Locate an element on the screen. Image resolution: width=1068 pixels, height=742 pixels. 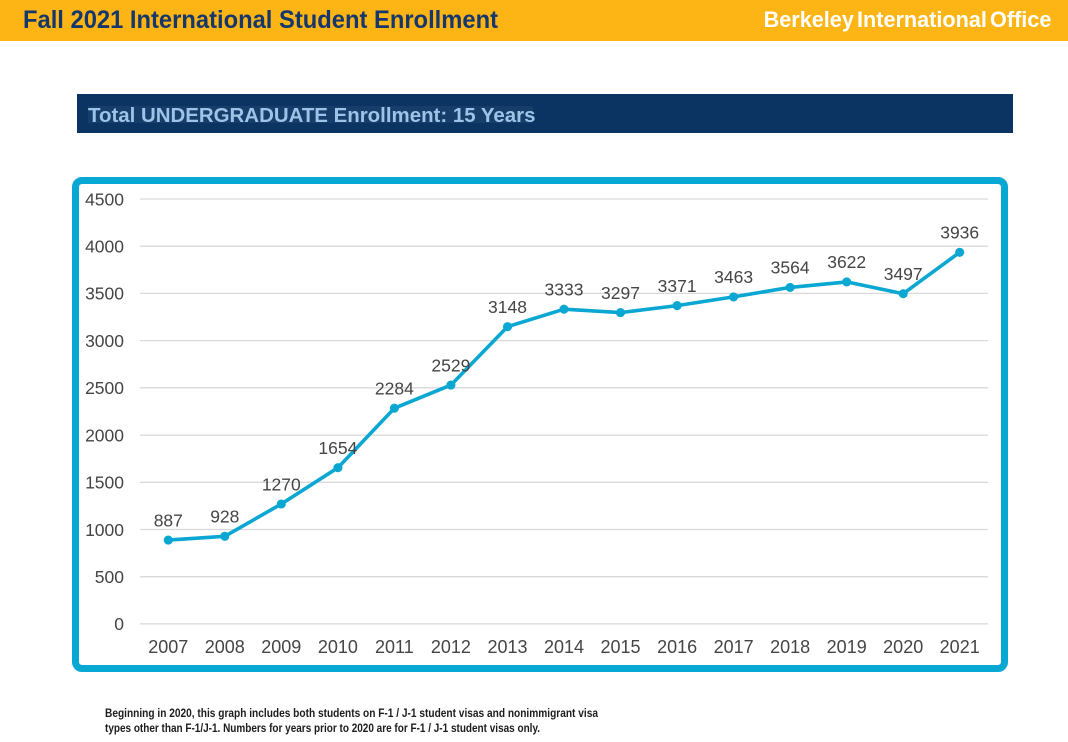
svg-text: 1500 is located at coordinates (104, 483).